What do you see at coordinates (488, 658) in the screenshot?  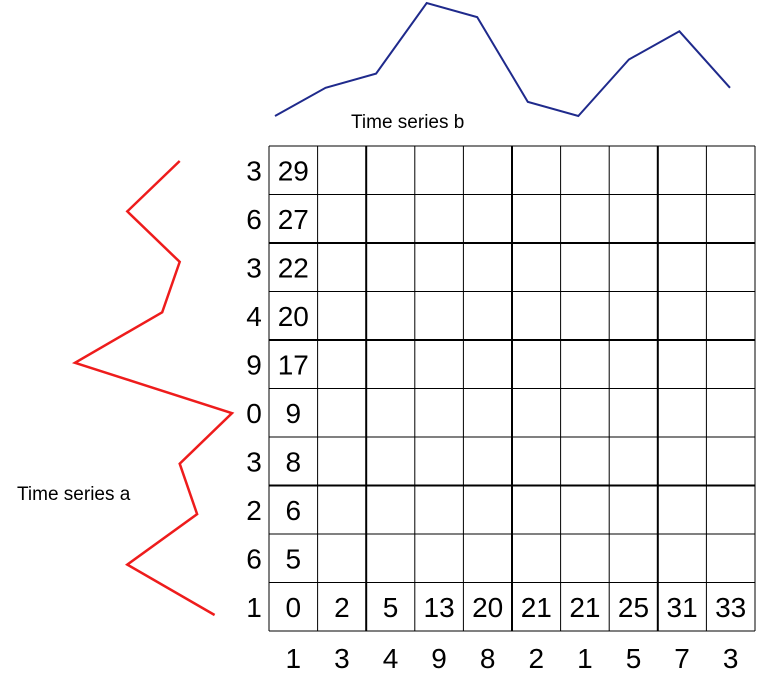 I see `col-label-b: 8` at bounding box center [488, 658].